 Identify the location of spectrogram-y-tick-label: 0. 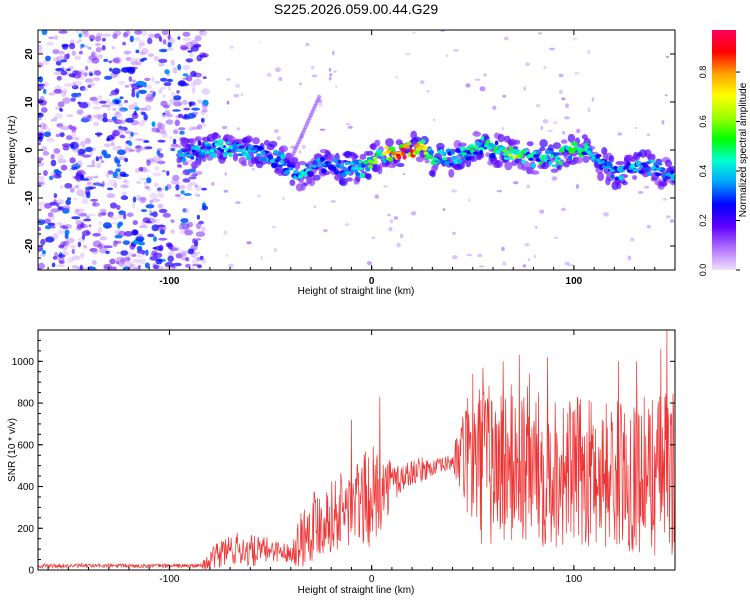
(29, 150).